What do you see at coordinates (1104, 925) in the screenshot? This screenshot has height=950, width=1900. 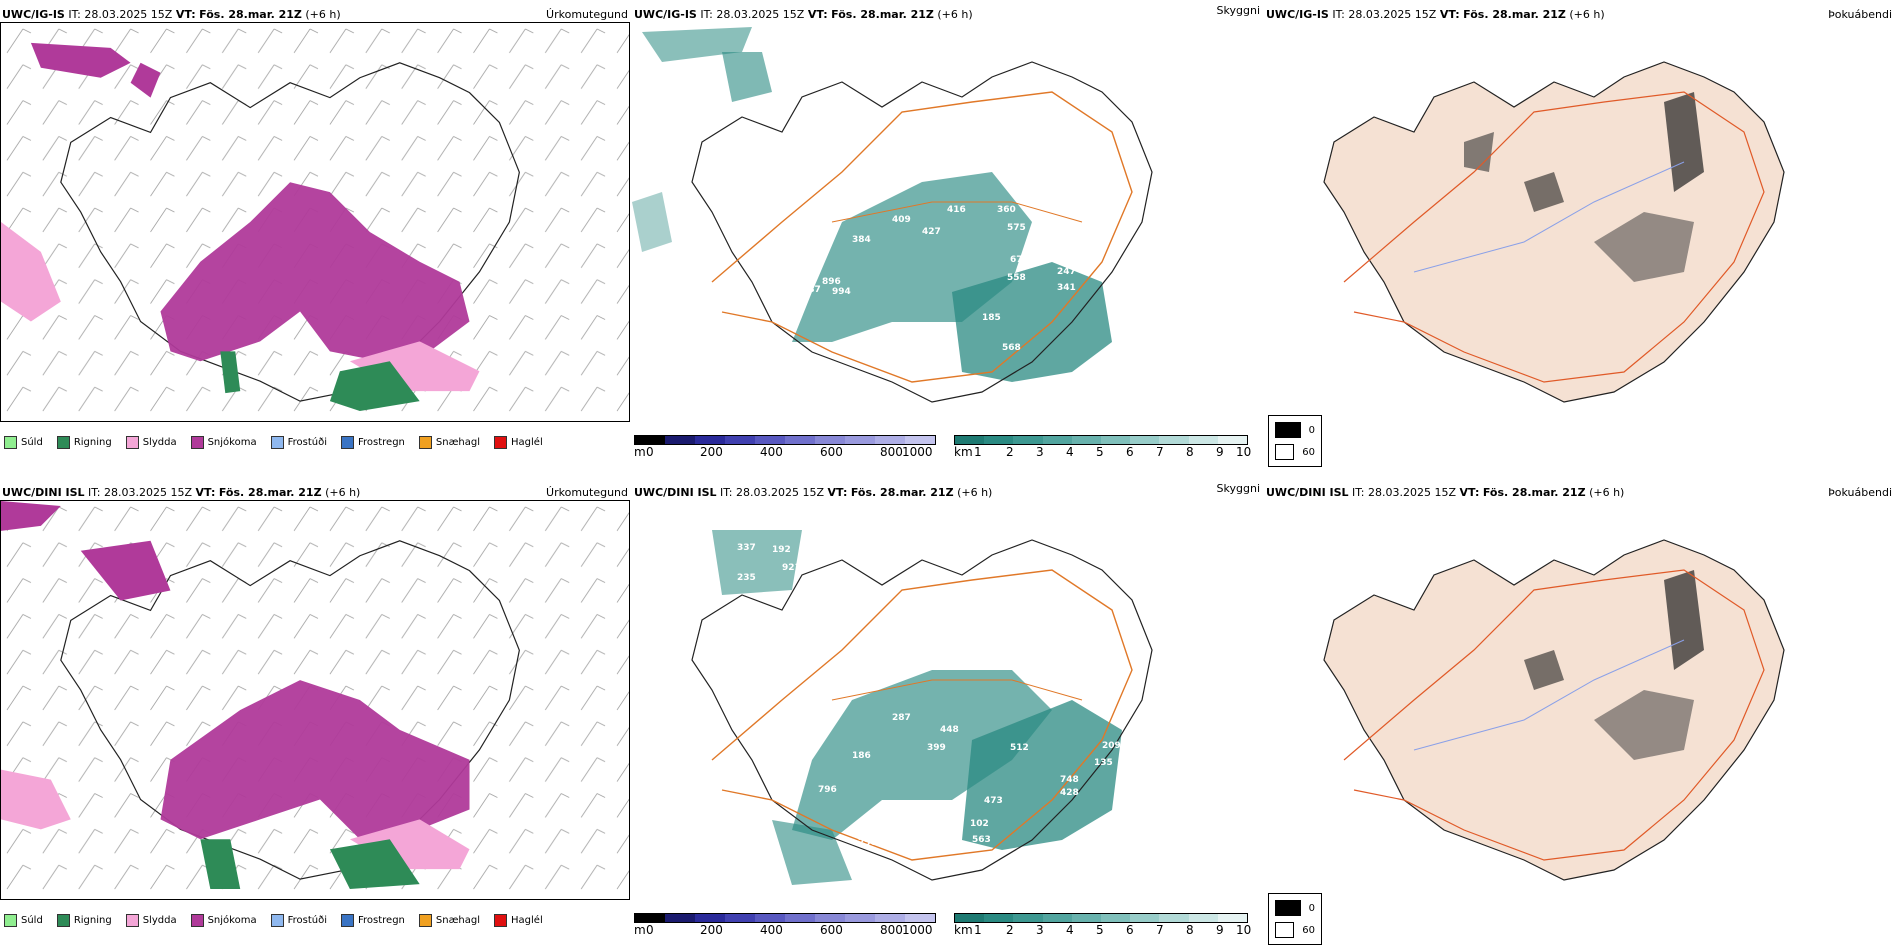 I see `visibility-colorbar: km 1 2 3 4 5 6 7 8 9 10` at bounding box center [1104, 925].